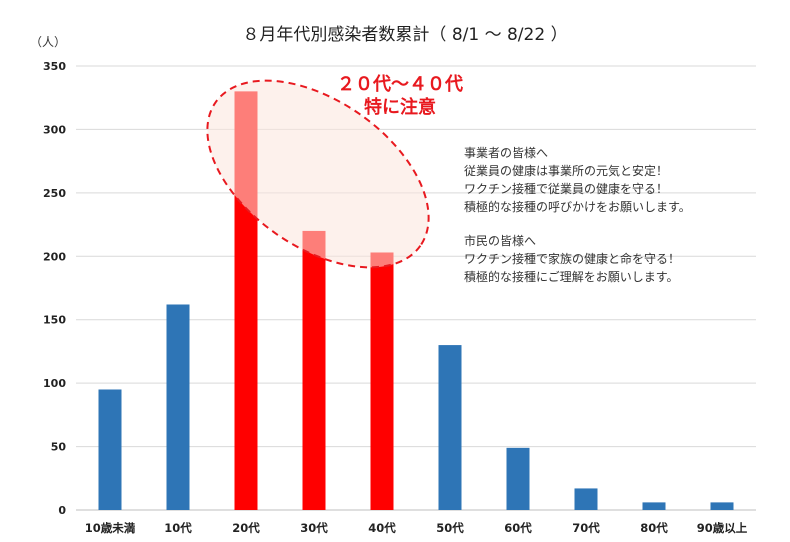 This screenshot has width=790, height=542. I want to click on y-tick-label: 150, so click(54, 320).